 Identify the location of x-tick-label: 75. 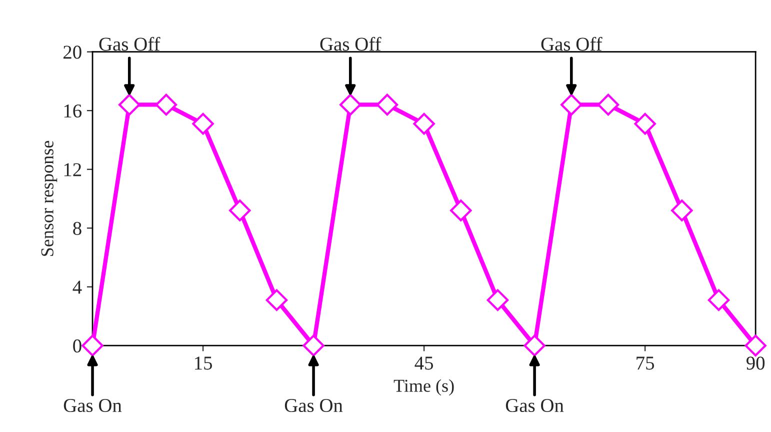
(645, 363).